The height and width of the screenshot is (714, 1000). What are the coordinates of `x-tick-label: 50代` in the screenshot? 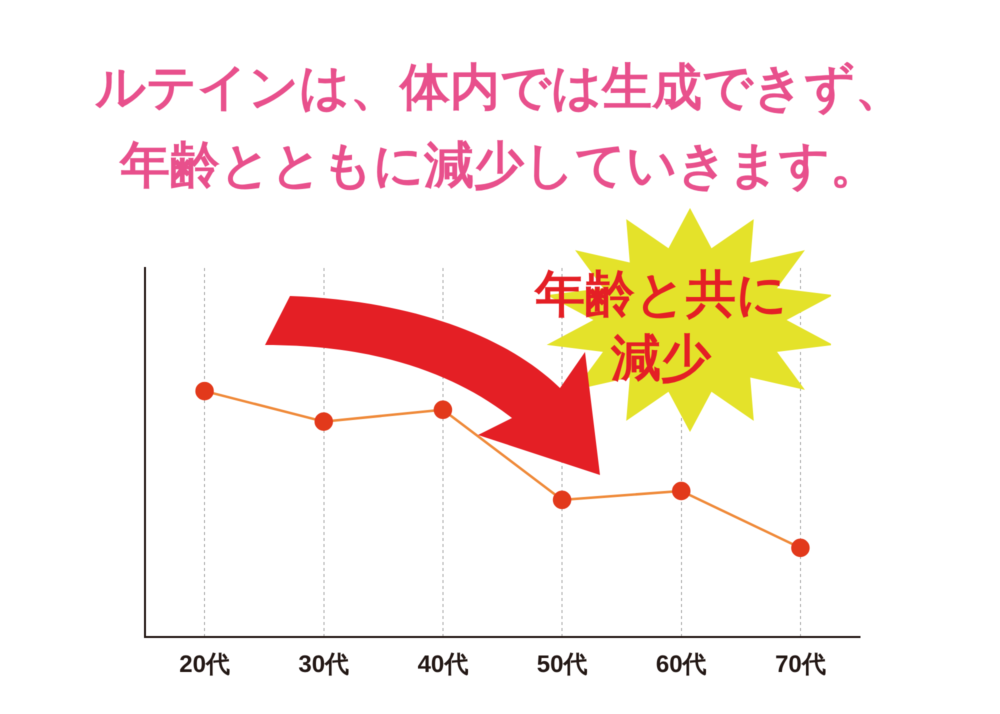 It's located at (562, 664).